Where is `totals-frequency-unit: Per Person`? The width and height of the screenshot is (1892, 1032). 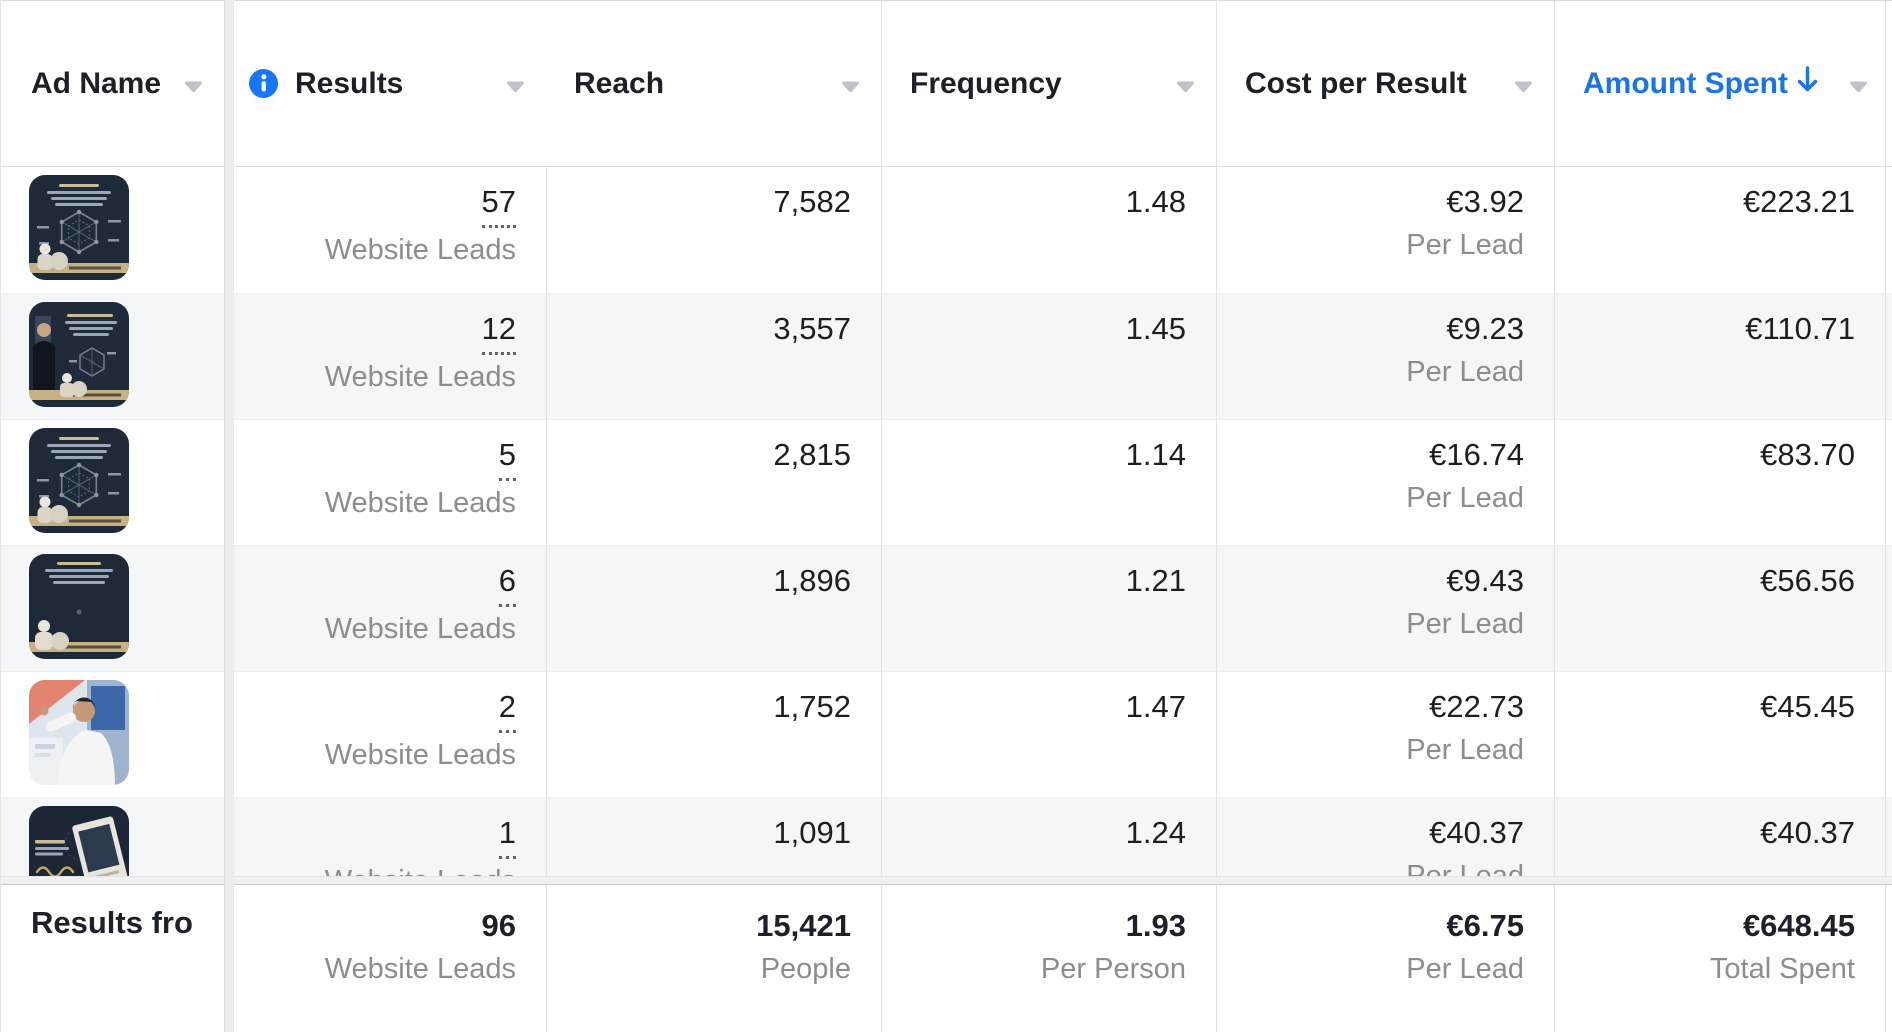 totals-frequency-unit: Per Person is located at coordinates (1113, 969).